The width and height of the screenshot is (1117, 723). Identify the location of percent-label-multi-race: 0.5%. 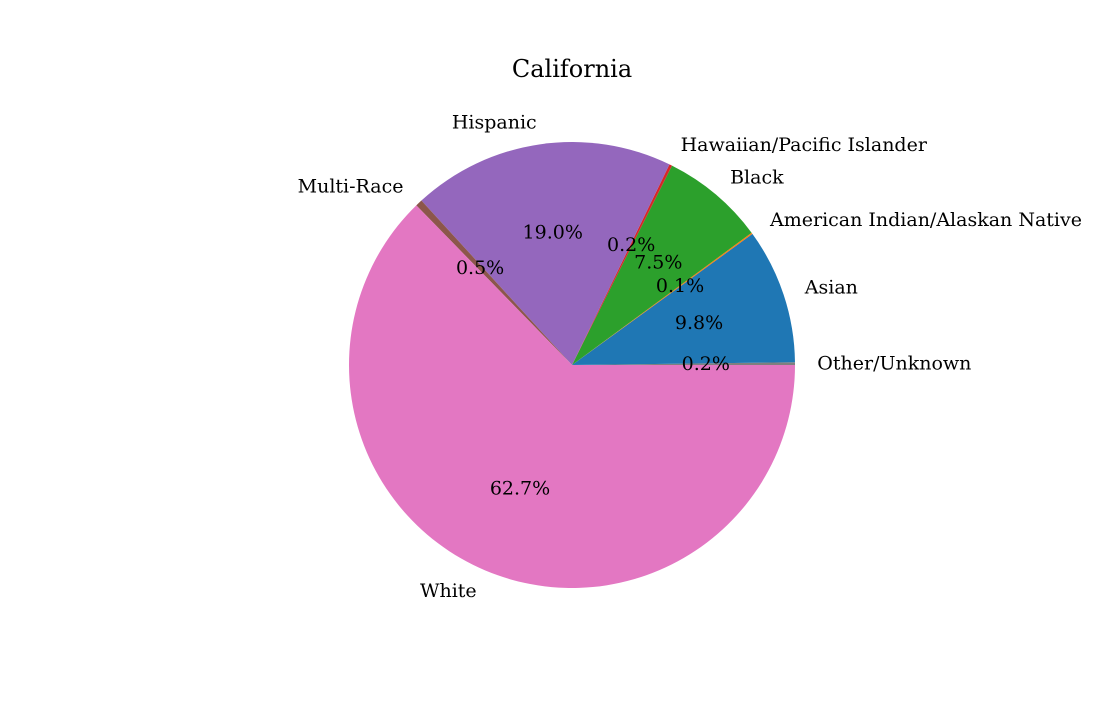
(480, 268).